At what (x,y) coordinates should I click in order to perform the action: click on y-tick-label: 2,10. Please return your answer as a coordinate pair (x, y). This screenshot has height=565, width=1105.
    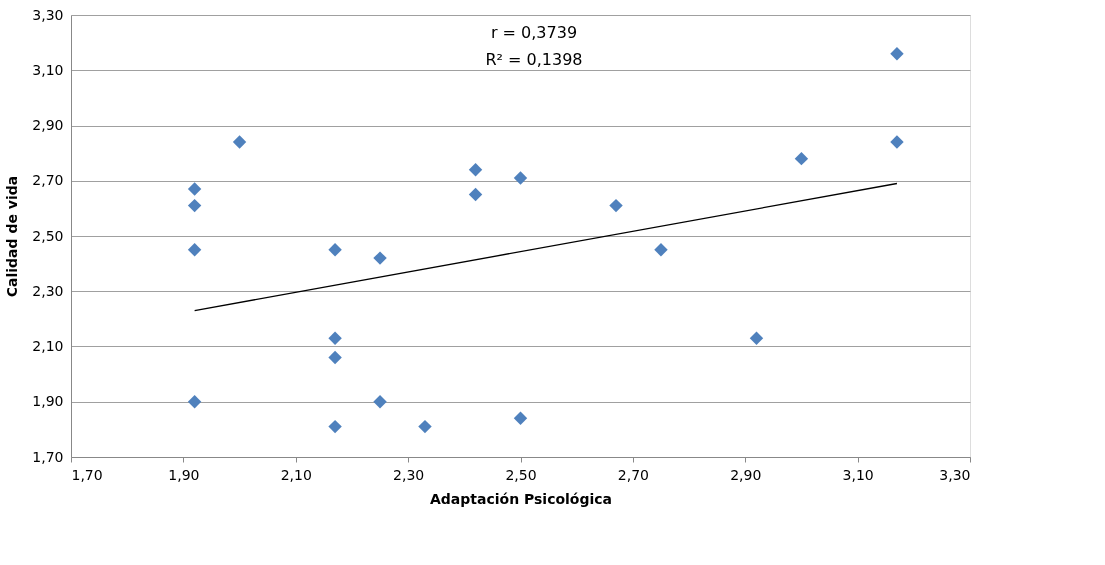
    Looking at the image, I should click on (48, 346).